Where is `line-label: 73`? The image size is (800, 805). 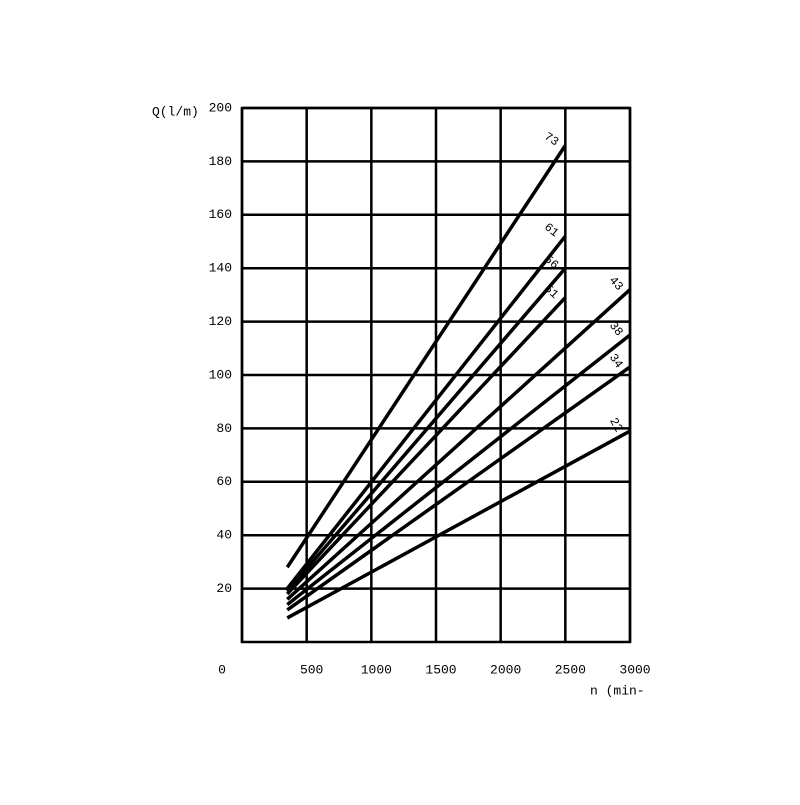 line-label: 73 is located at coordinates (551, 140).